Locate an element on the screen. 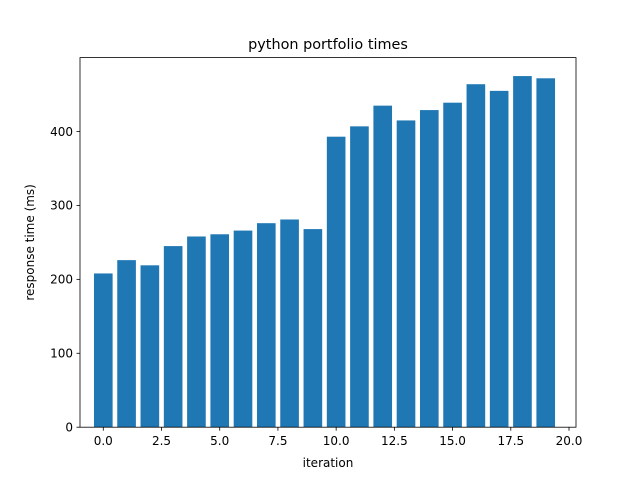 Image resolution: width=640 pixels, height=485 pixels. y-tick-label: 400 is located at coordinates (61, 132).